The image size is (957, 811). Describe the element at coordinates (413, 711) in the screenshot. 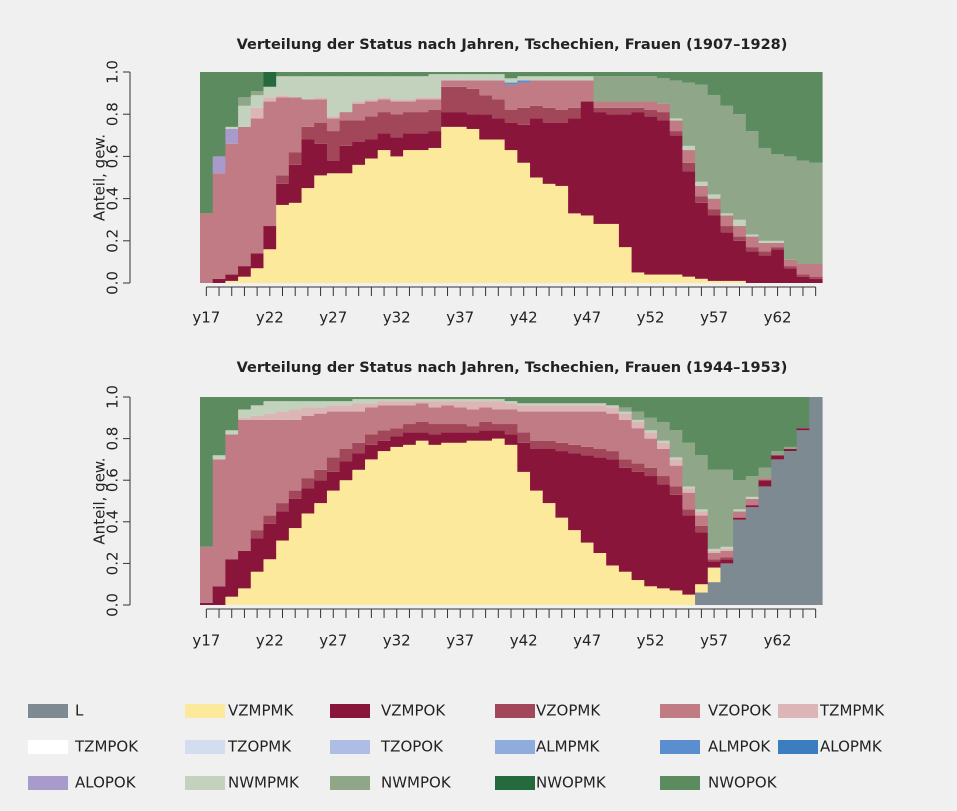

I see `legend-label: VZMPOK` at that location.